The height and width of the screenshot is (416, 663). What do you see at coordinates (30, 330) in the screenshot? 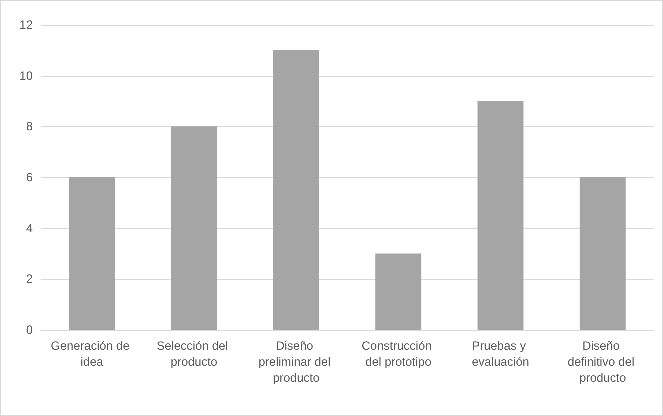
I see `y-tick-label: 0` at bounding box center [30, 330].